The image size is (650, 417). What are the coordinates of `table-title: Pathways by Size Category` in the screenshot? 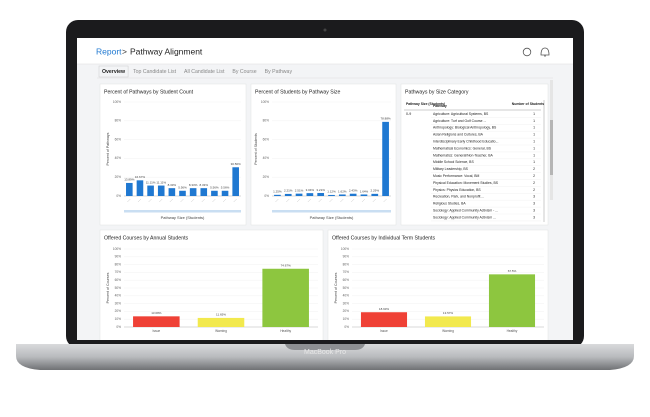 It's located at (437, 92).